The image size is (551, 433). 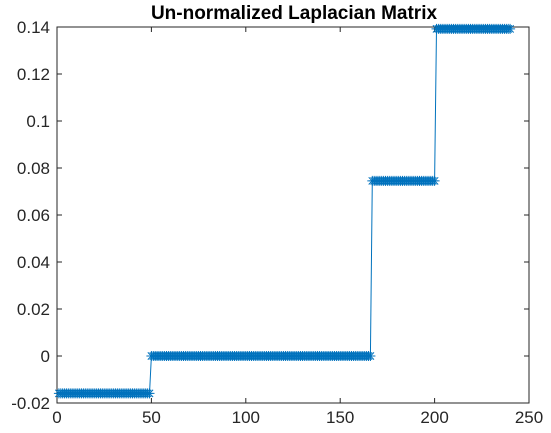 I want to click on x-tick-label: 50, so click(x=151, y=417).